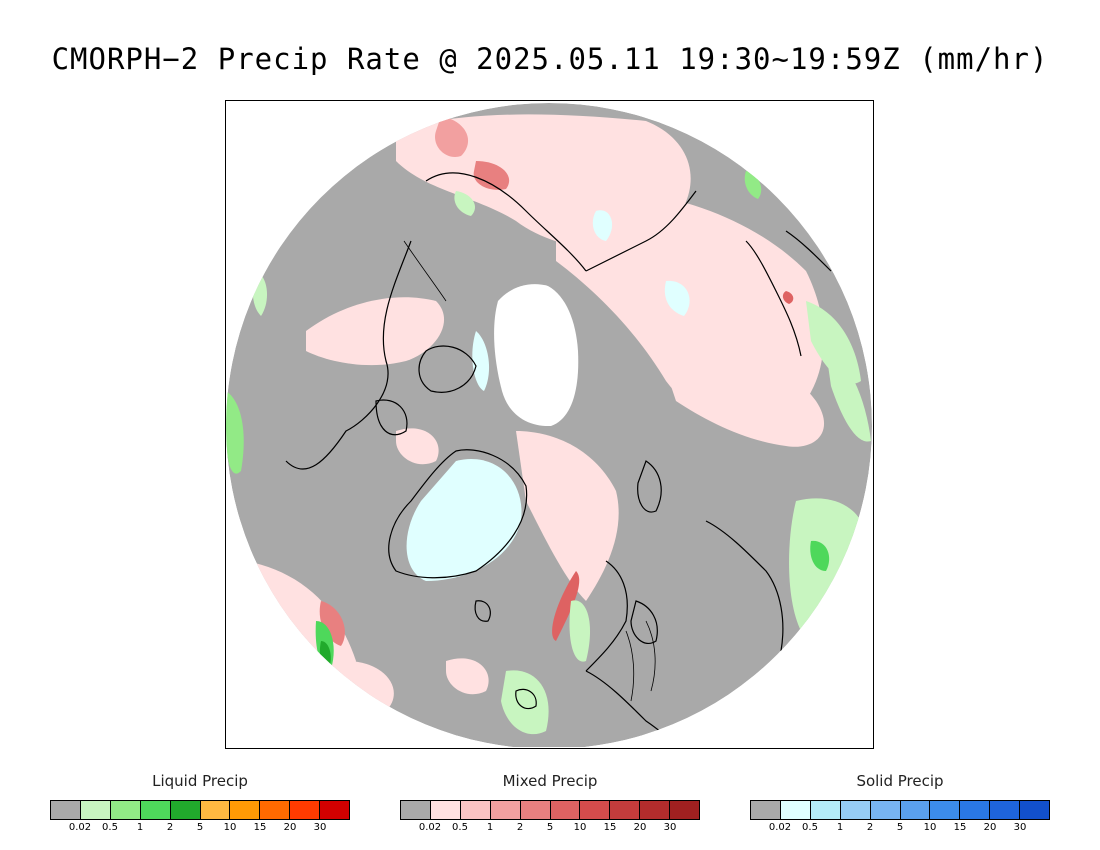 Image resolution: width=1100 pixels, height=850 pixels. I want to click on legend-solid: Solid Precip 0.02 0.5 1 2 5 10 15 20 30, so click(900, 805).